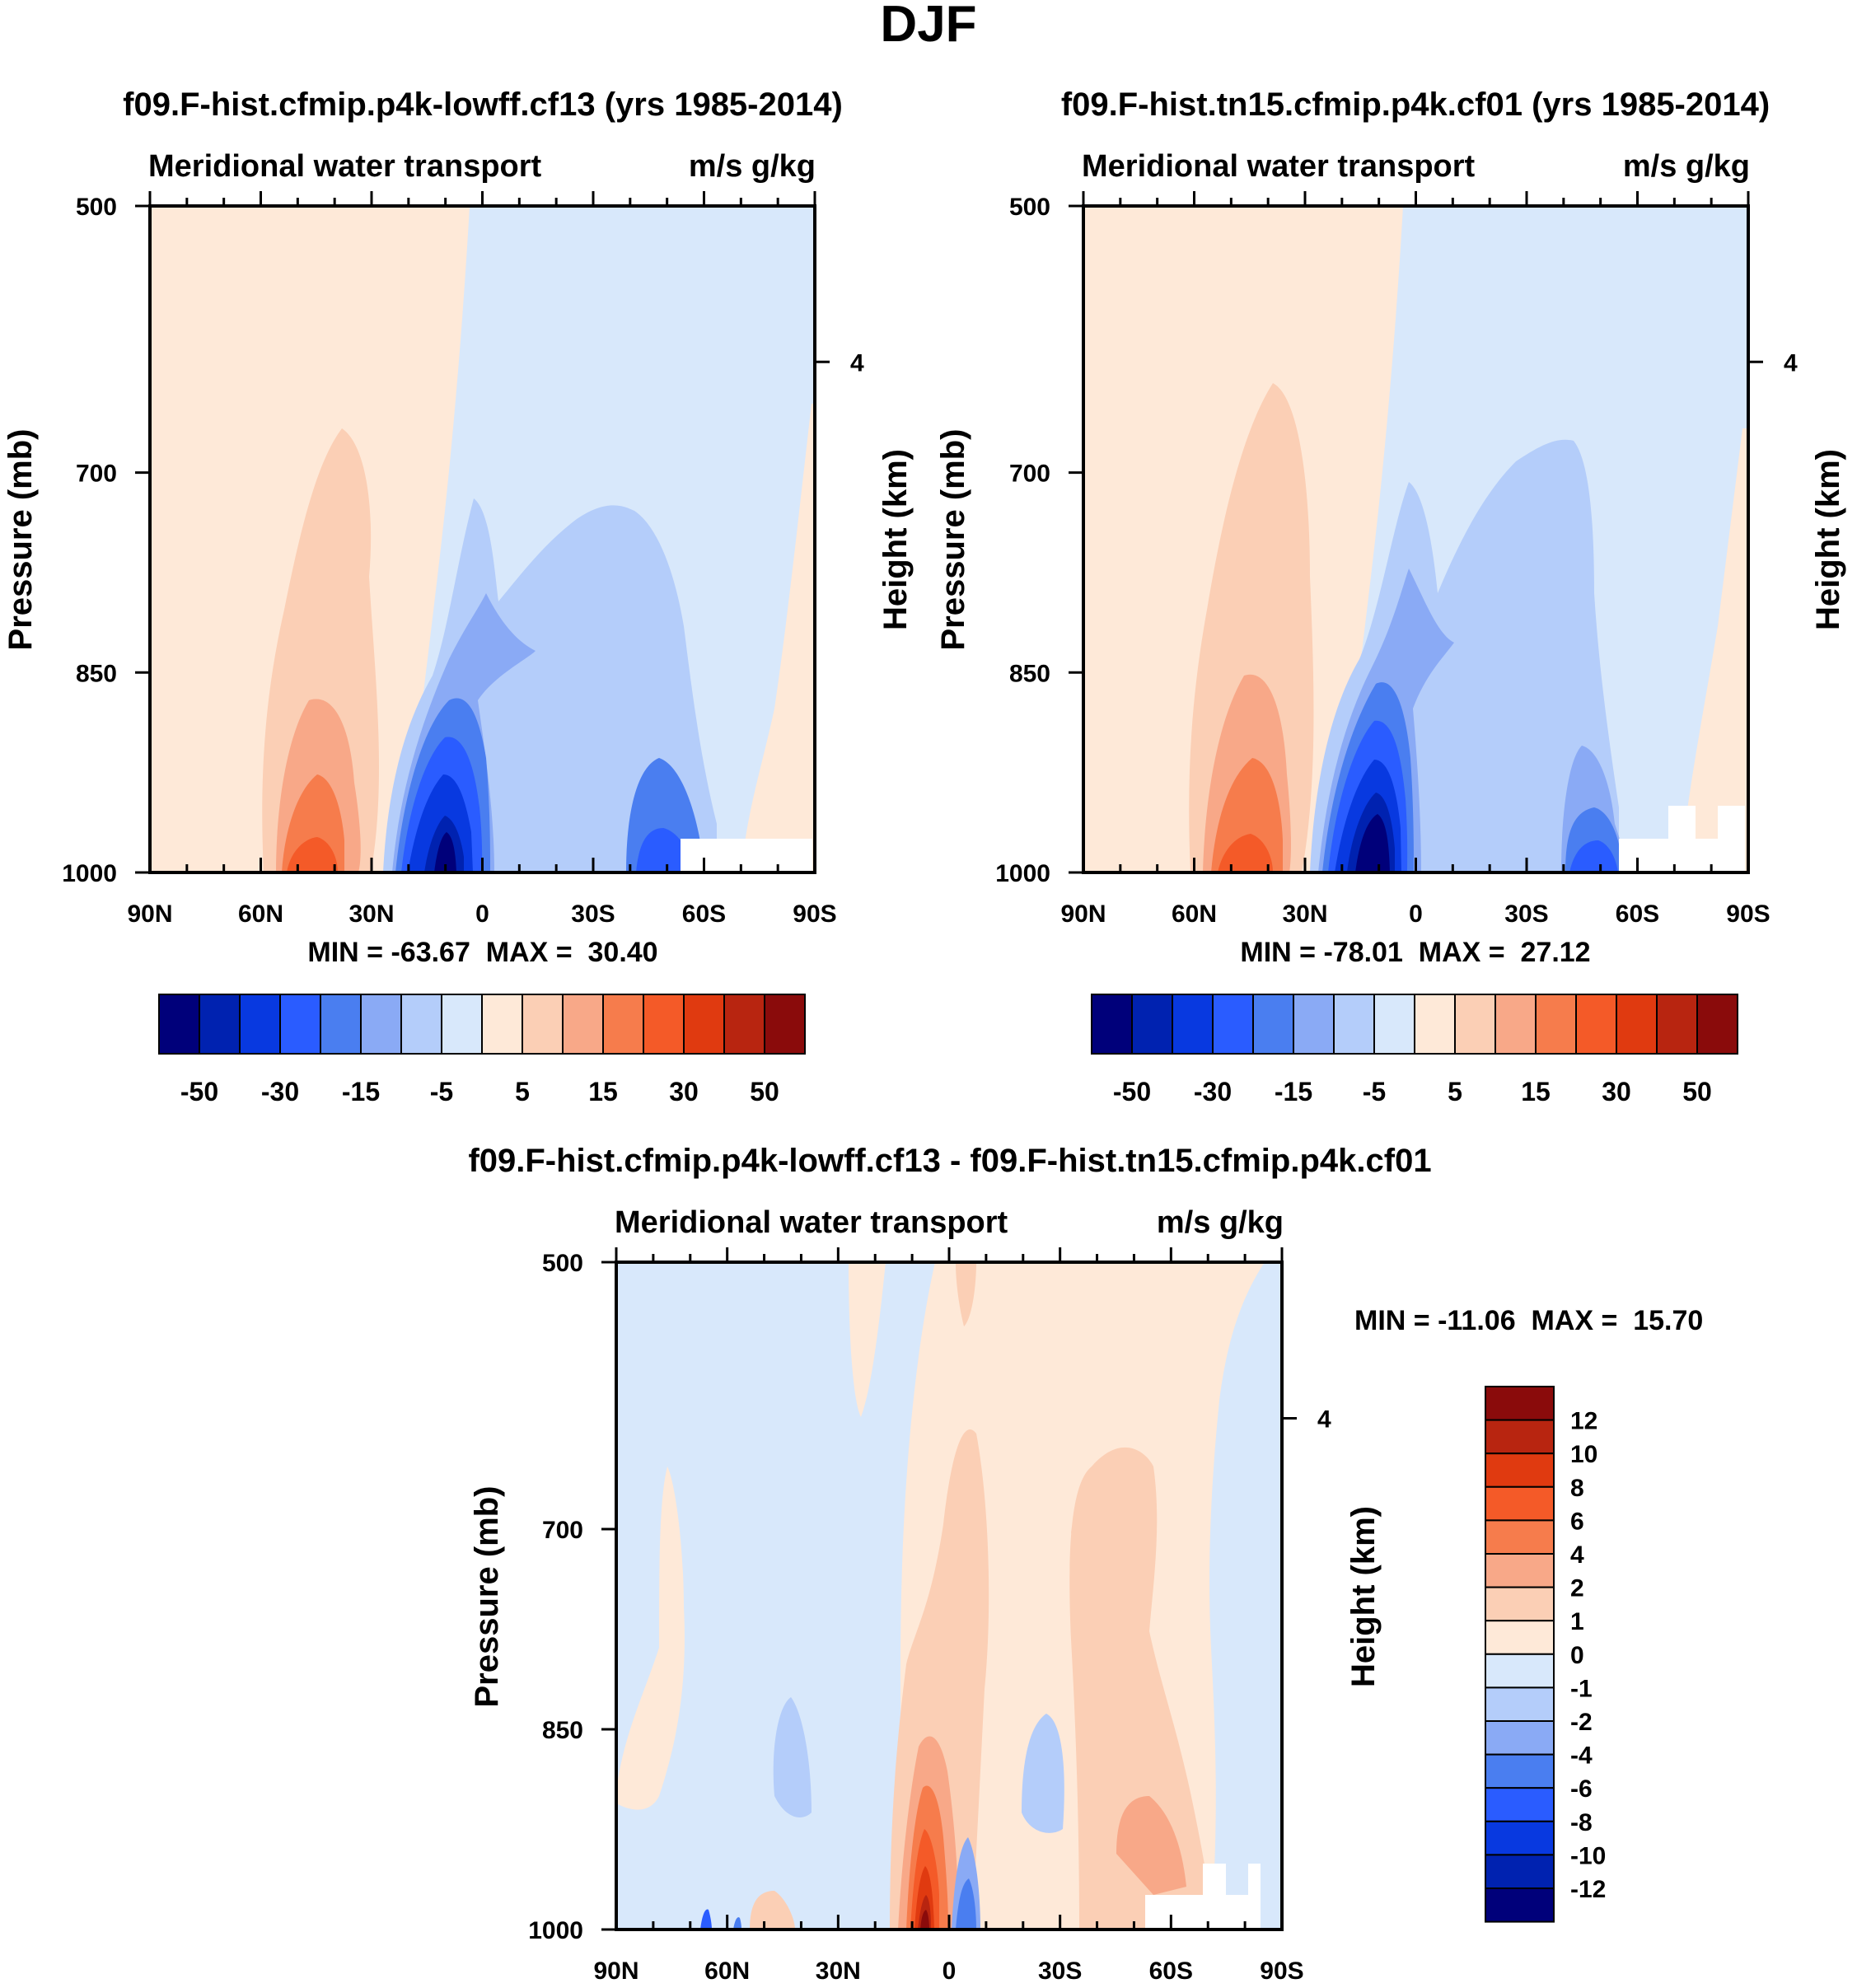 The image size is (1857, 1988). Describe the element at coordinates (1581, 1722) in the screenshot. I see `colorbar-label: -2` at that location.